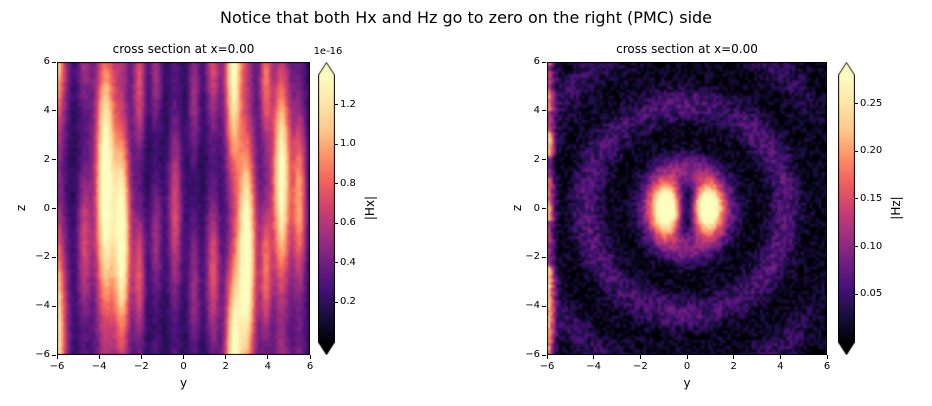 Image resolution: width=932 pixels, height=406 pixels. I want to click on colorbar-tick-label: 0.05, so click(871, 294).